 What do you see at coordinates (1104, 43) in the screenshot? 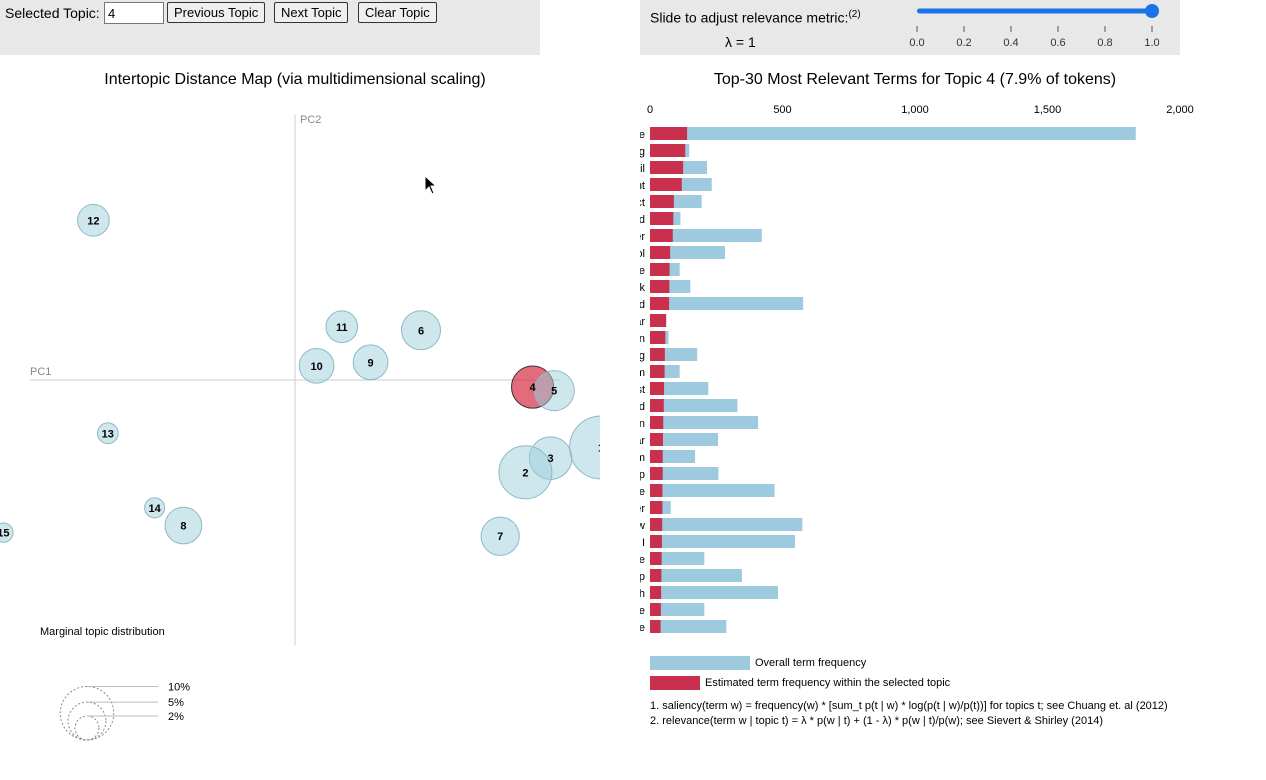
I see `slider-tick-label: 0.8` at bounding box center [1104, 43].